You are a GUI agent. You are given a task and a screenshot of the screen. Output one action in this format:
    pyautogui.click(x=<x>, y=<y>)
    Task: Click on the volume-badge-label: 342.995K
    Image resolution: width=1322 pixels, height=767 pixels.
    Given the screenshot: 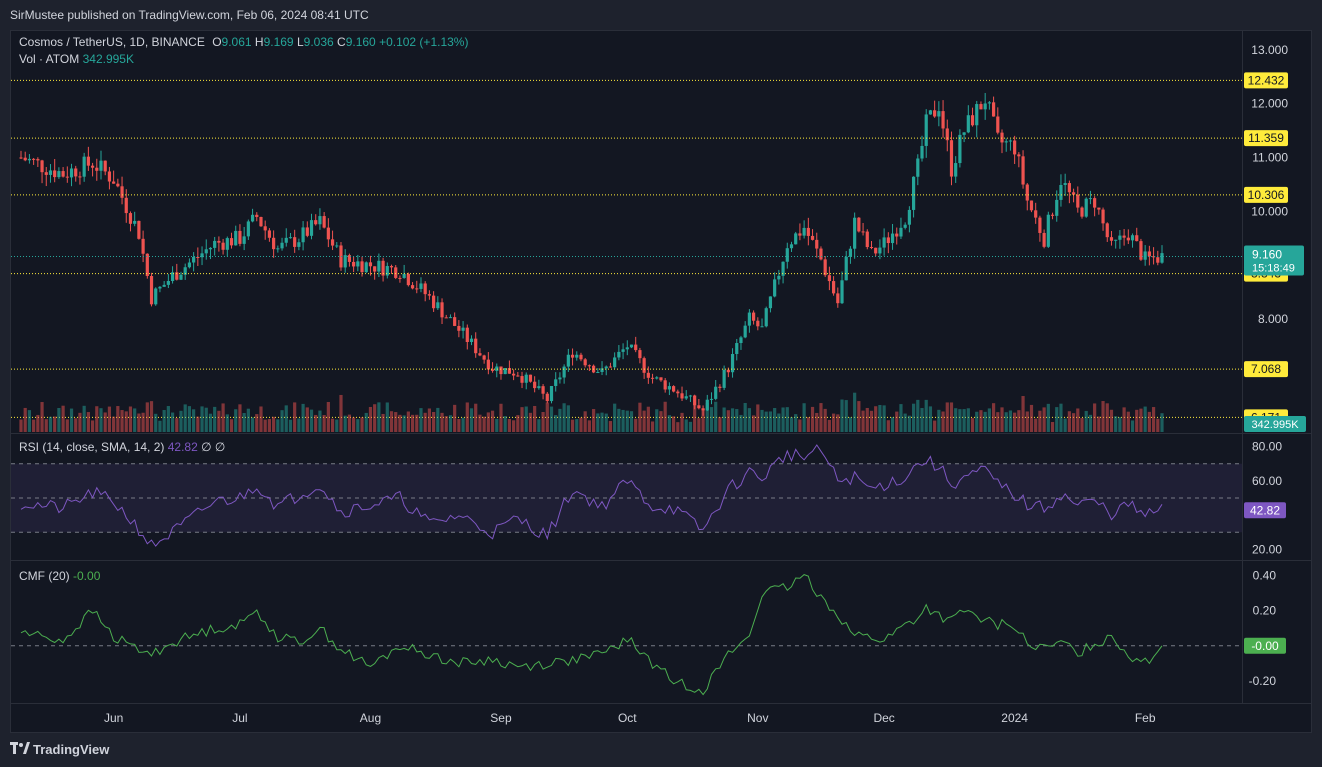 What is the action you would take?
    pyautogui.click(x=1275, y=425)
    